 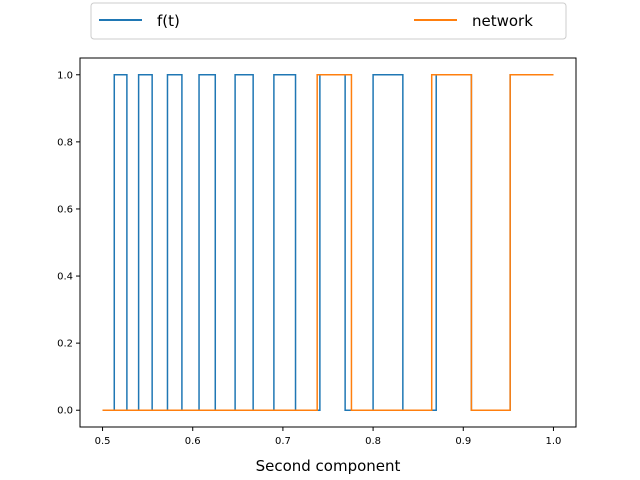 I want to click on x-tick-label: 1.0, so click(x=554, y=441).